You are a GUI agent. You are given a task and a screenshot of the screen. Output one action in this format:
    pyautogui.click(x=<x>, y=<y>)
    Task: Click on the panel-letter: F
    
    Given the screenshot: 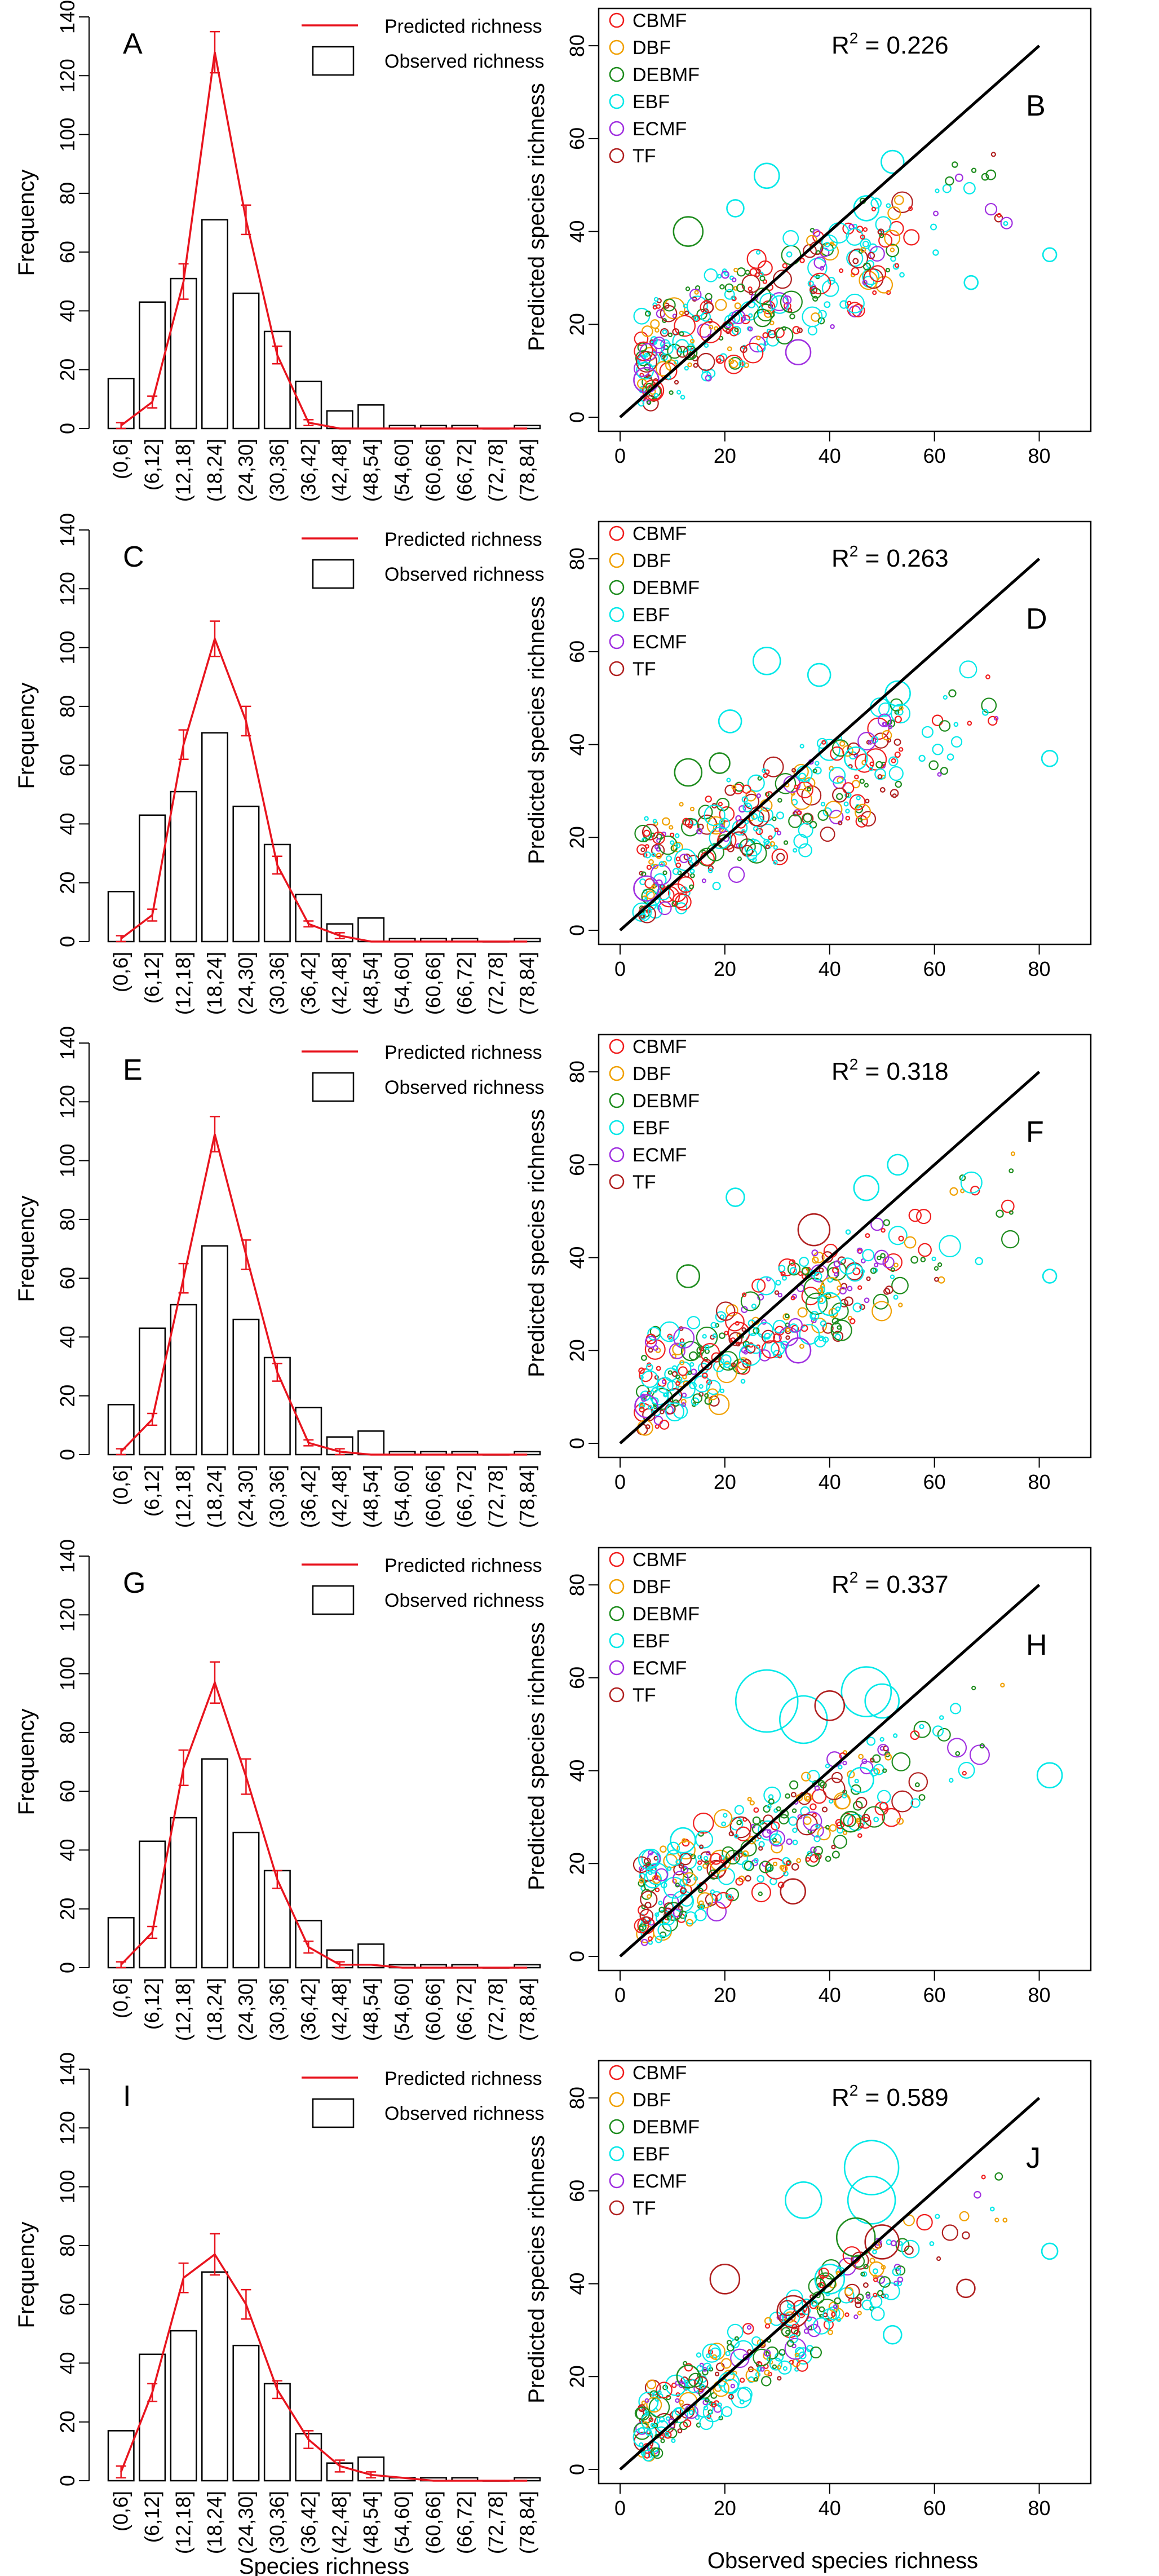 What is the action you would take?
    pyautogui.click(x=1035, y=1132)
    